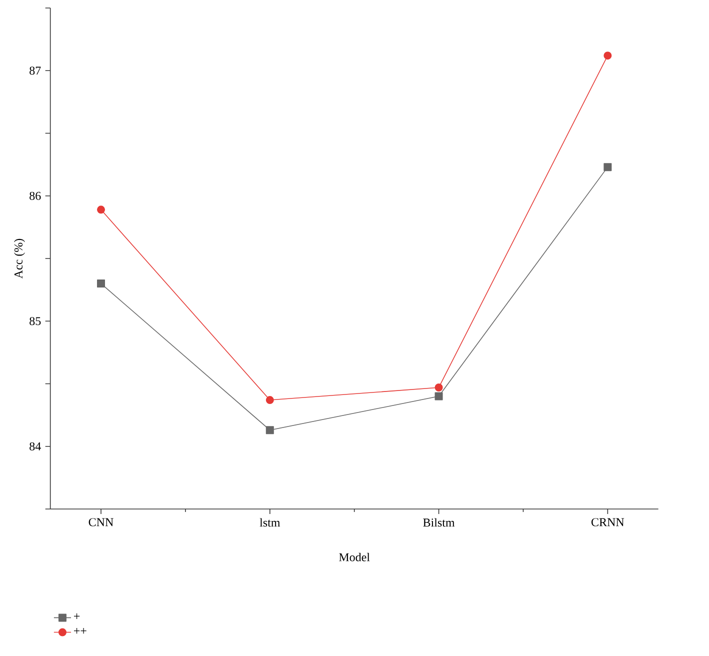 This screenshot has height=656, width=709. What do you see at coordinates (19, 258) in the screenshot?
I see `y-axis-title: Acc (%)` at bounding box center [19, 258].